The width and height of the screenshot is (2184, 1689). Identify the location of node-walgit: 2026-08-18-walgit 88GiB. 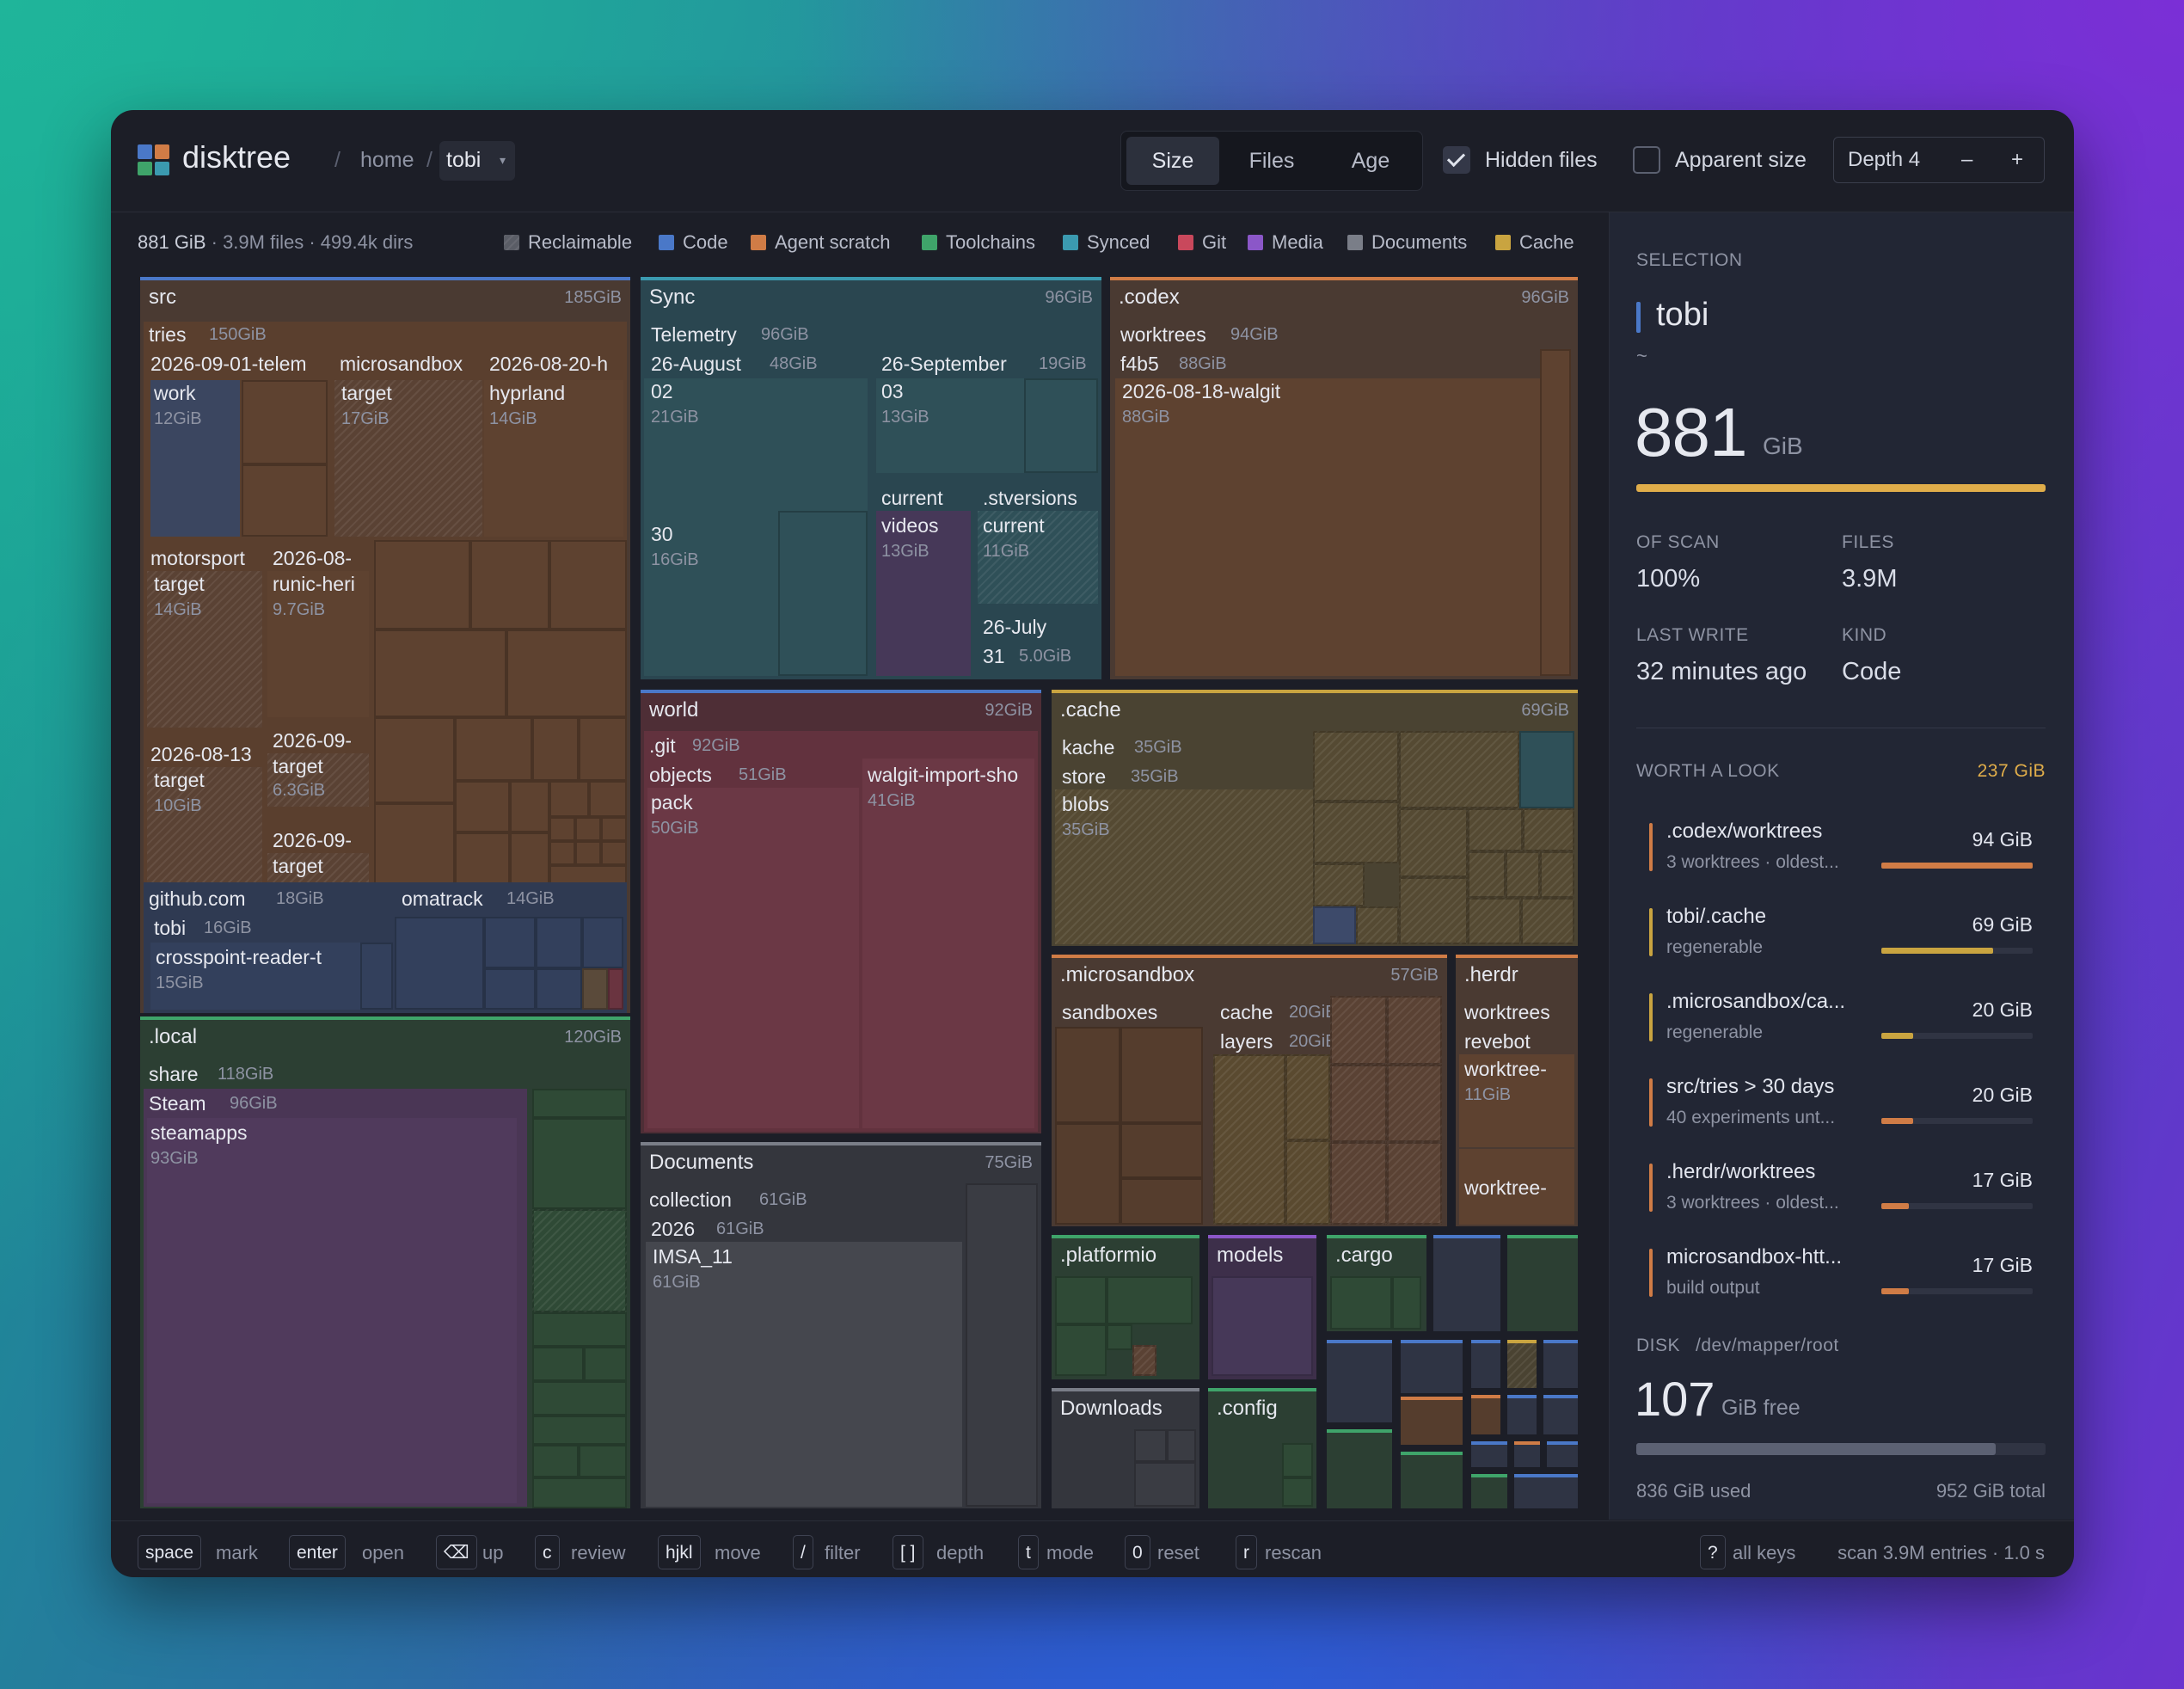
(1327, 527).